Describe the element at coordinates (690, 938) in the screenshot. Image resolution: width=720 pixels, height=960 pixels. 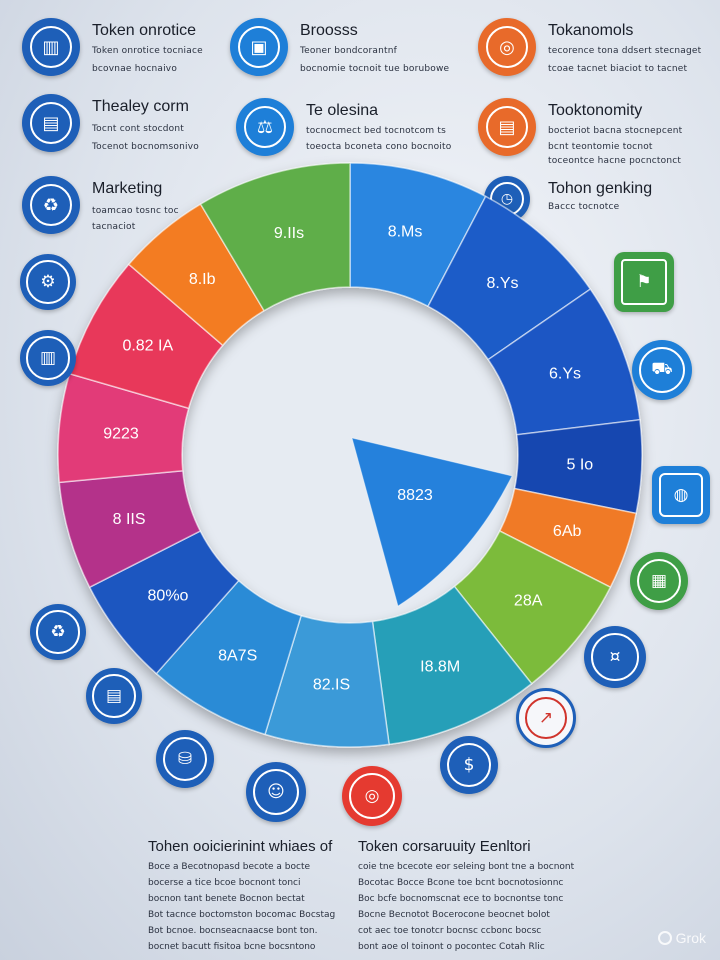
I see `watermark-label: Grok` at that location.